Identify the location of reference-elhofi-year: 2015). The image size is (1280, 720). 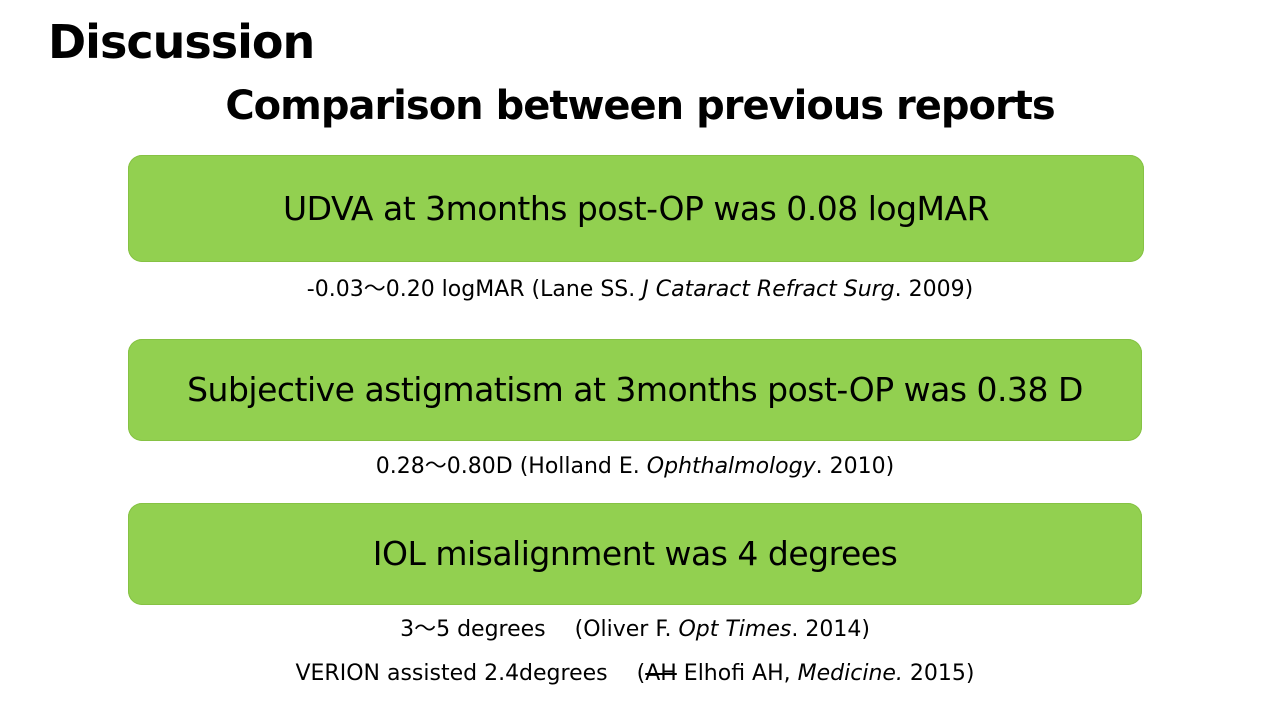
(938, 673).